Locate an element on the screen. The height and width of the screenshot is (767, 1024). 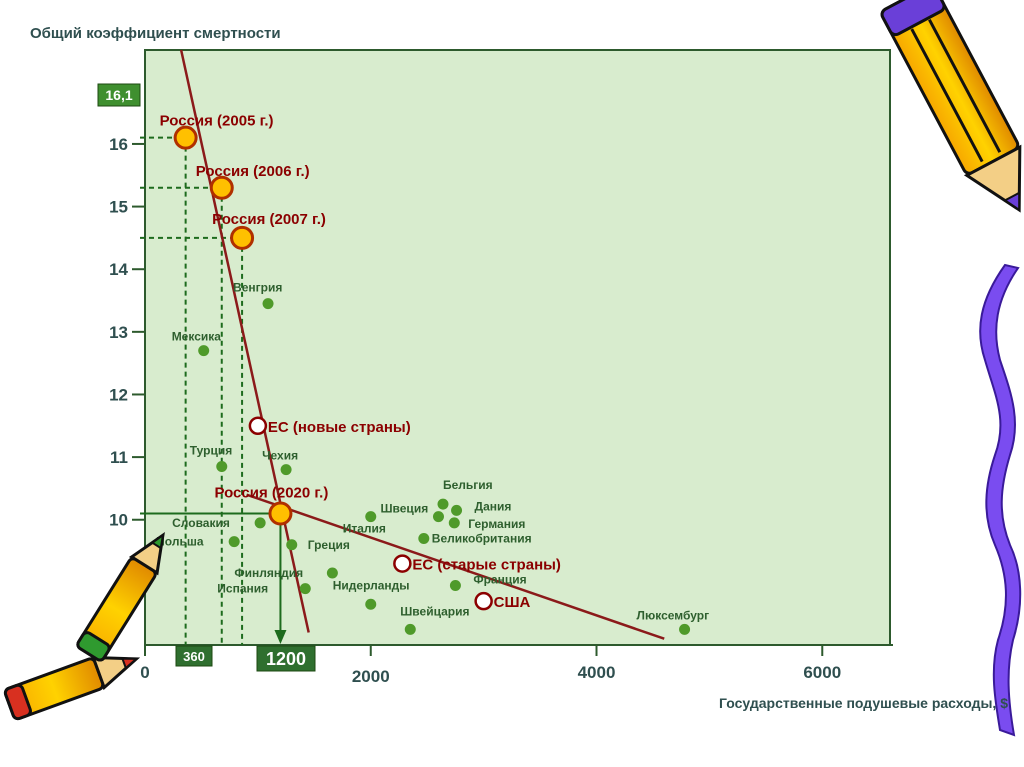
country-label: Бельгия is located at coordinates (468, 485).